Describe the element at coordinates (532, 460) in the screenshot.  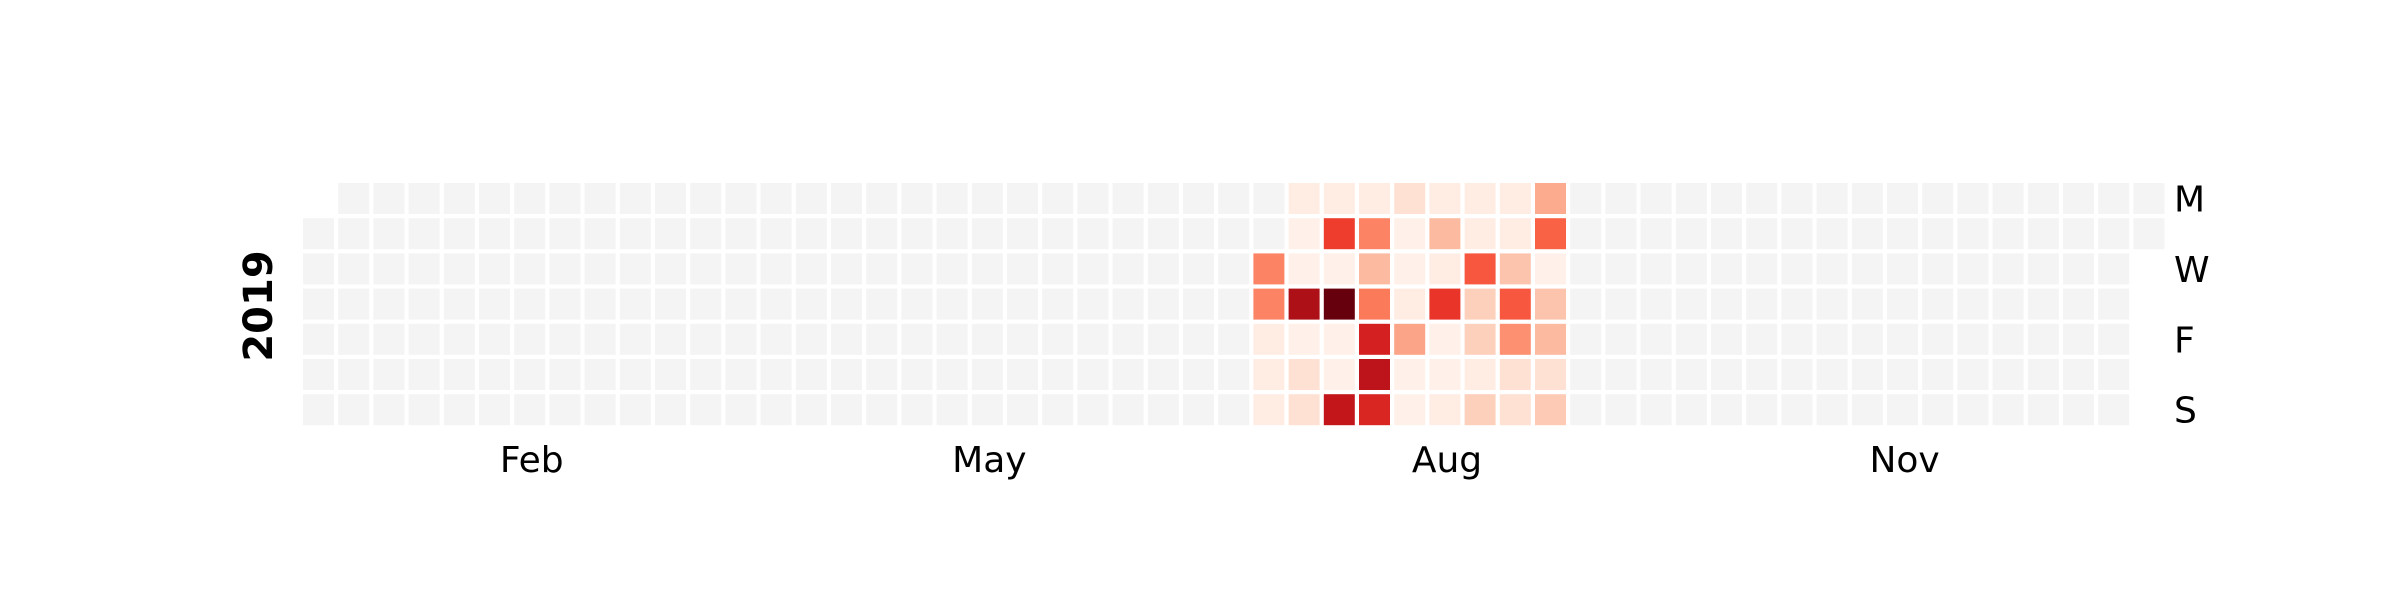
I see `month-label: Feb` at that location.